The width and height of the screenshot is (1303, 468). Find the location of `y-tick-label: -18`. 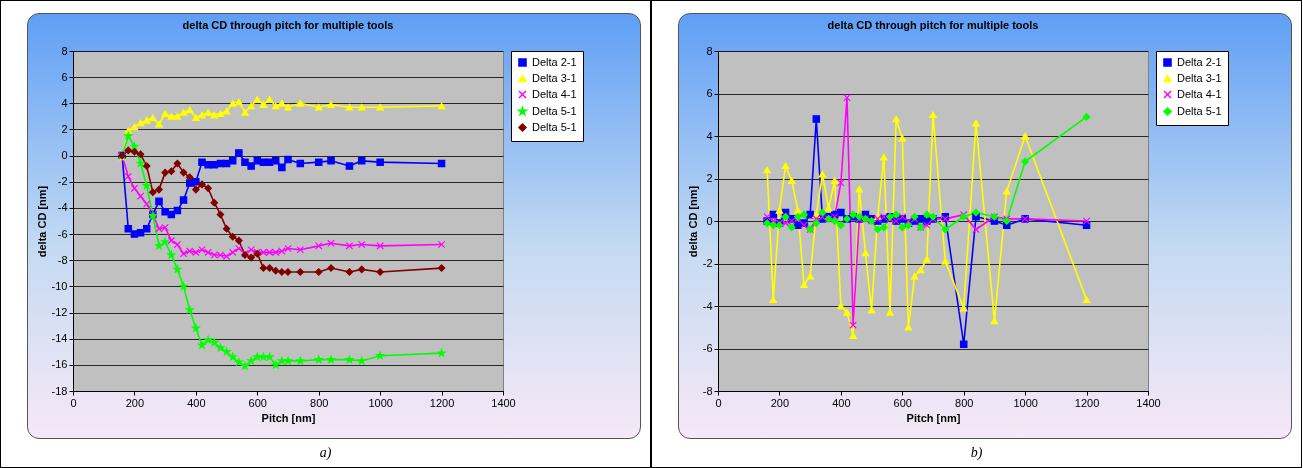

y-tick-label: -18 is located at coordinates (59, 390).